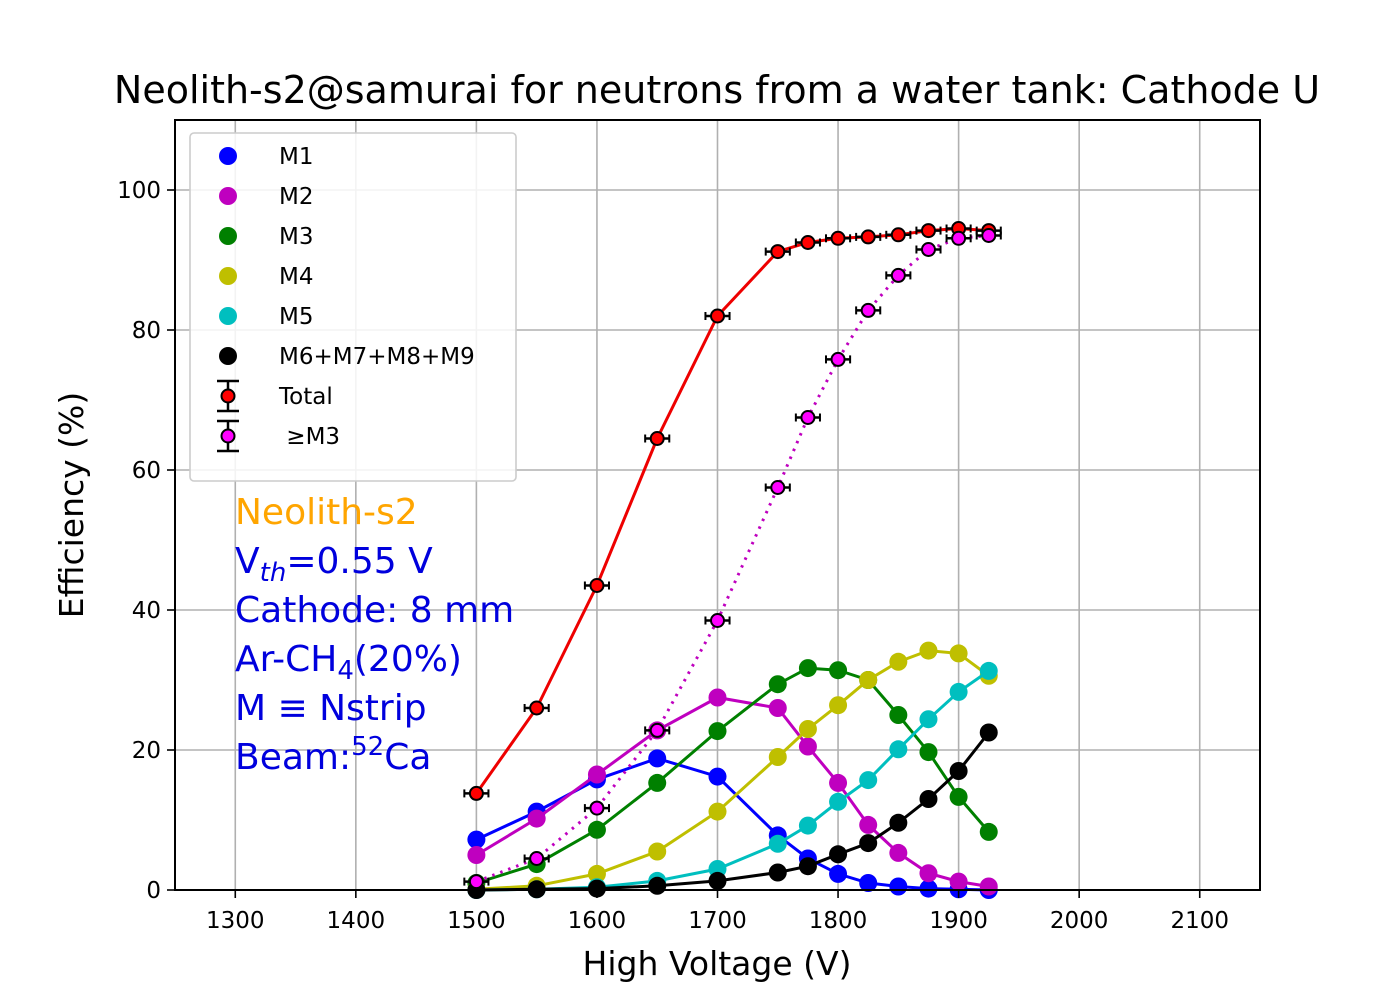 The height and width of the screenshot is (1000, 1400). Describe the element at coordinates (348, 662) in the screenshot. I see `annotation-gas: Ar-CH4(20%)` at that location.